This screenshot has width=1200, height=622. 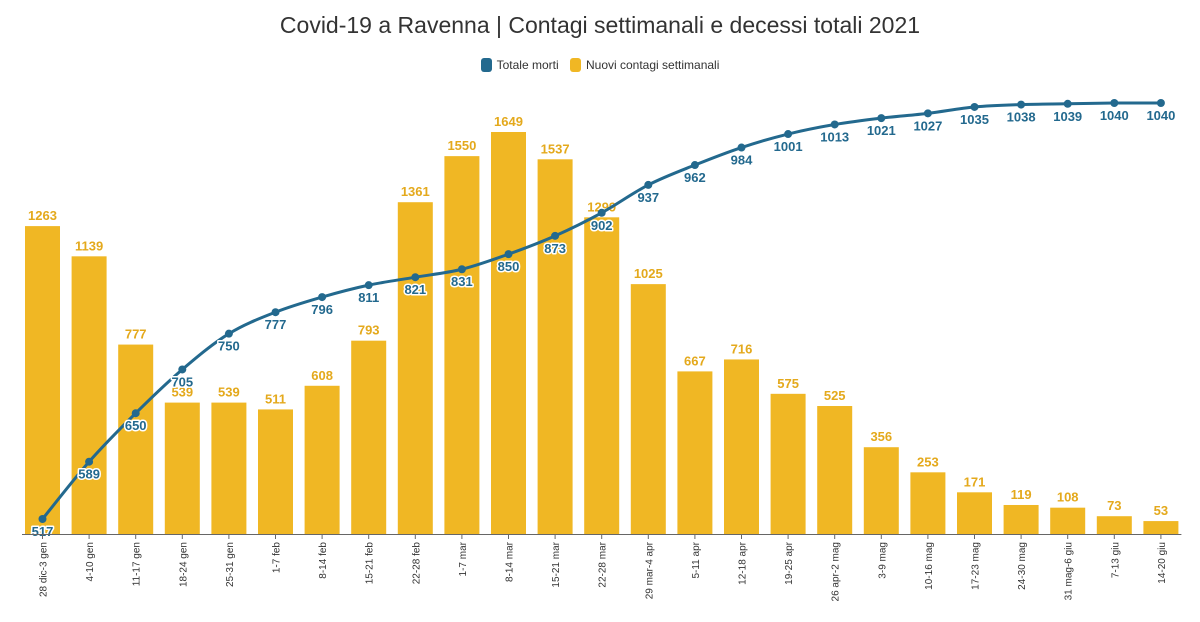 I want to click on bar-value-label: 539, so click(x=182, y=392).